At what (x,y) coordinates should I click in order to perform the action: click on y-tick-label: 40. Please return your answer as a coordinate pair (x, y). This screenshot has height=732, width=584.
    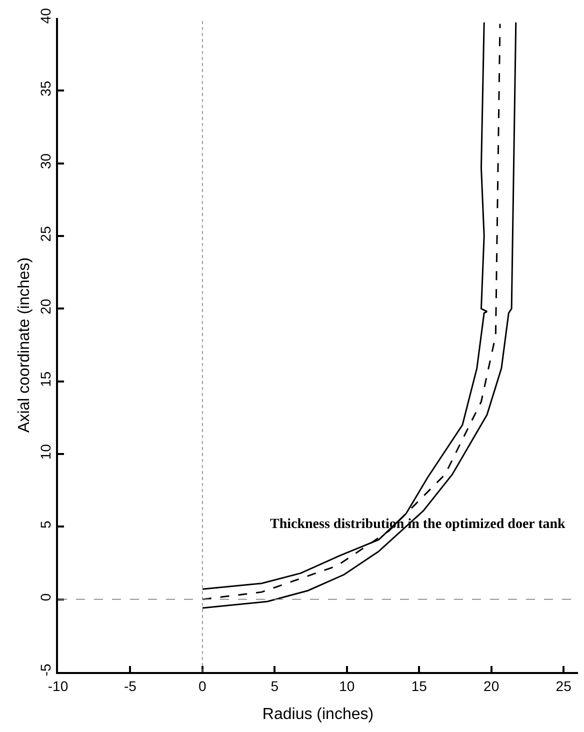
    Looking at the image, I should click on (45, 16).